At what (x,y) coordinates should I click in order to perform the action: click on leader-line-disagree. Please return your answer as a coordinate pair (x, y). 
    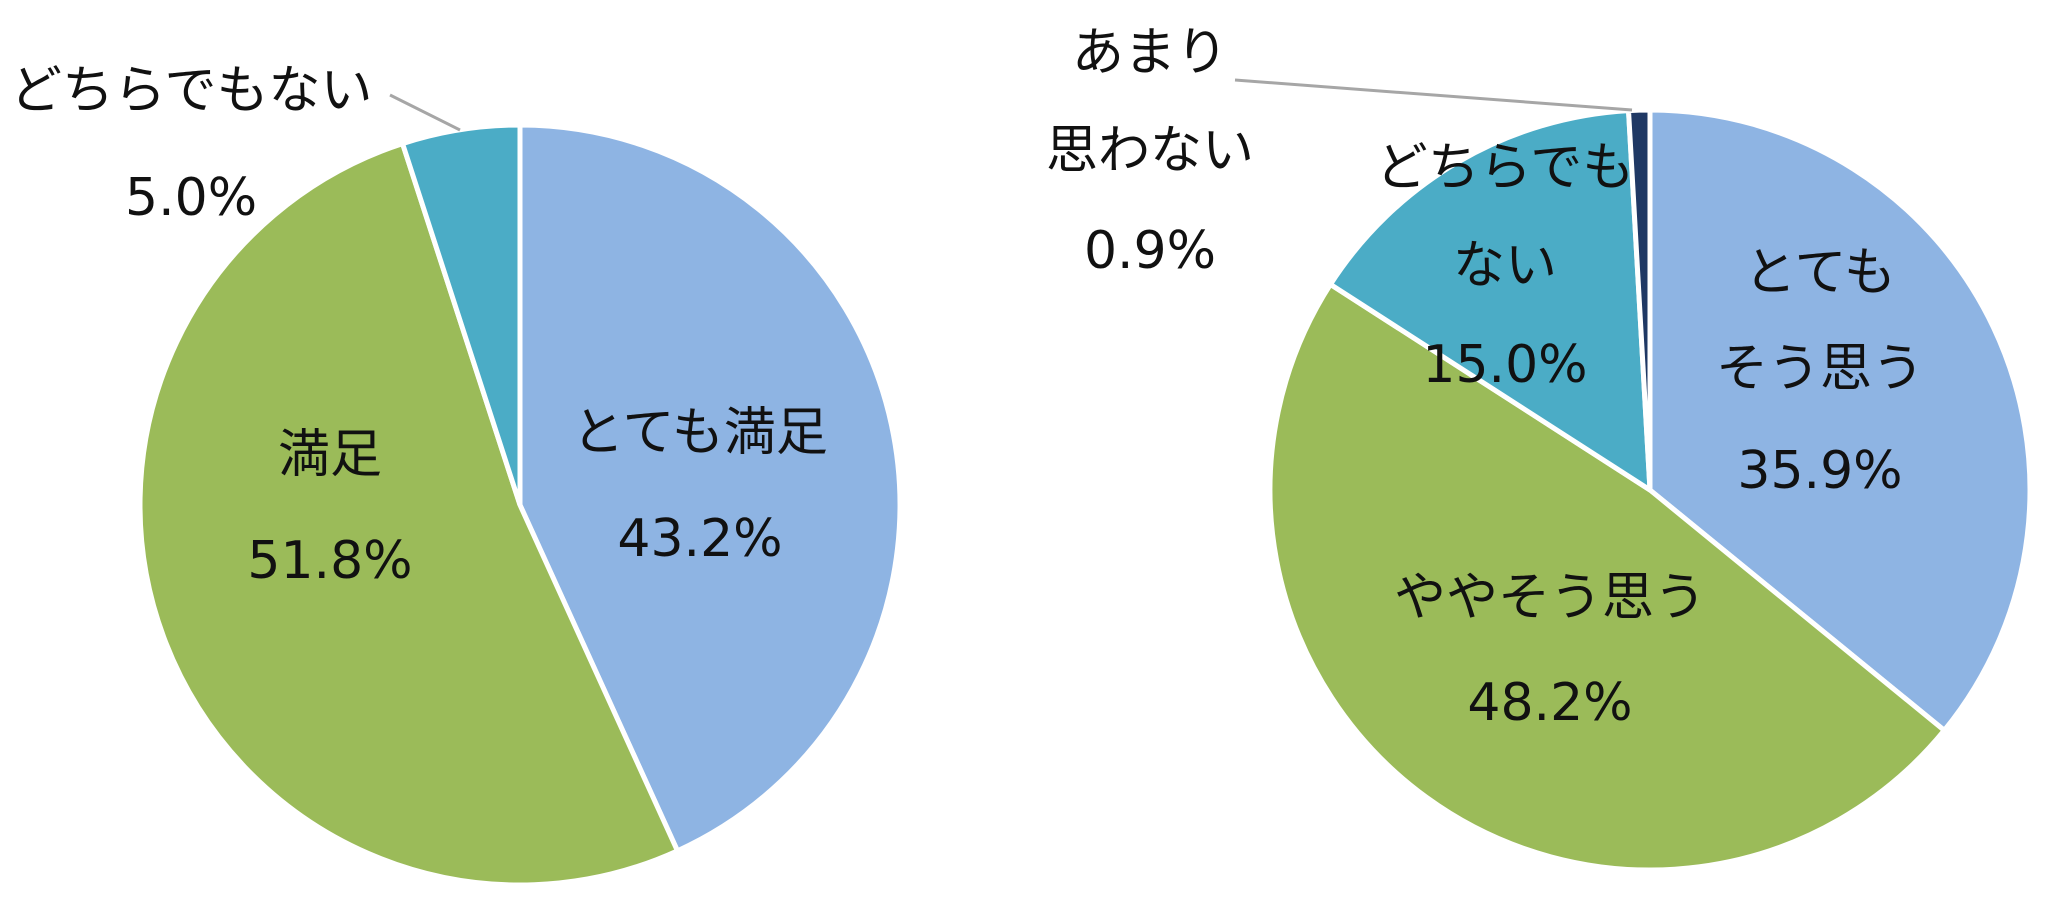
    Looking at the image, I should click on (1433, 95).